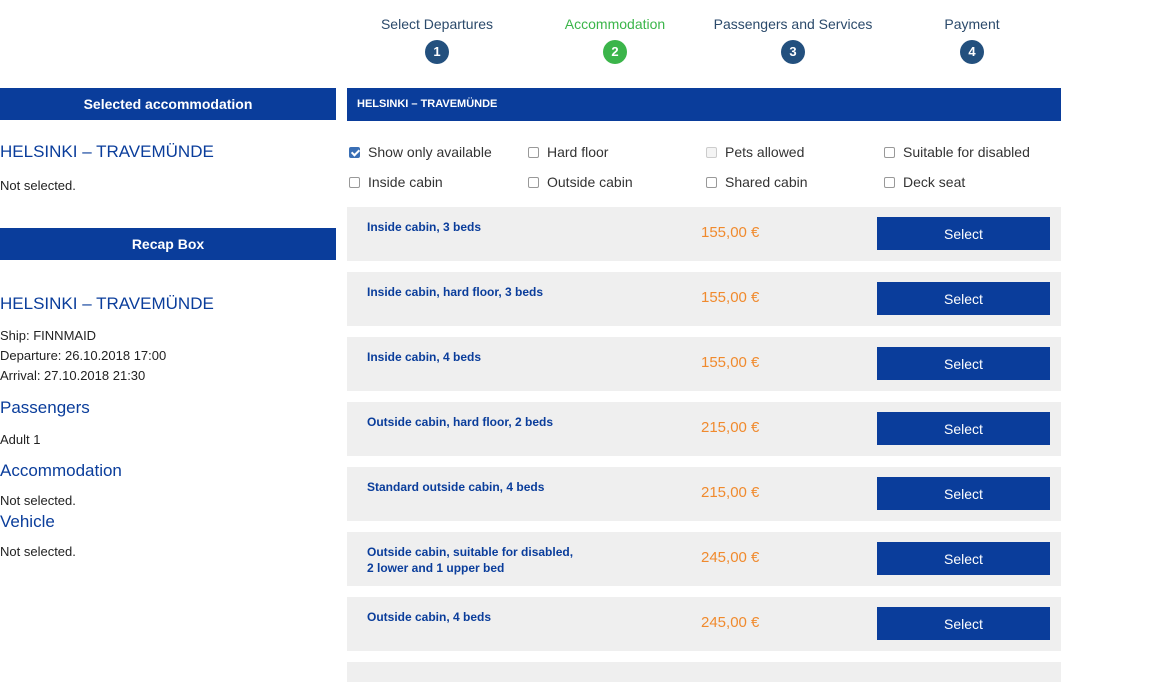 The image size is (1156, 682). I want to click on filter-deck-seat: Deck seat, so click(924, 182).